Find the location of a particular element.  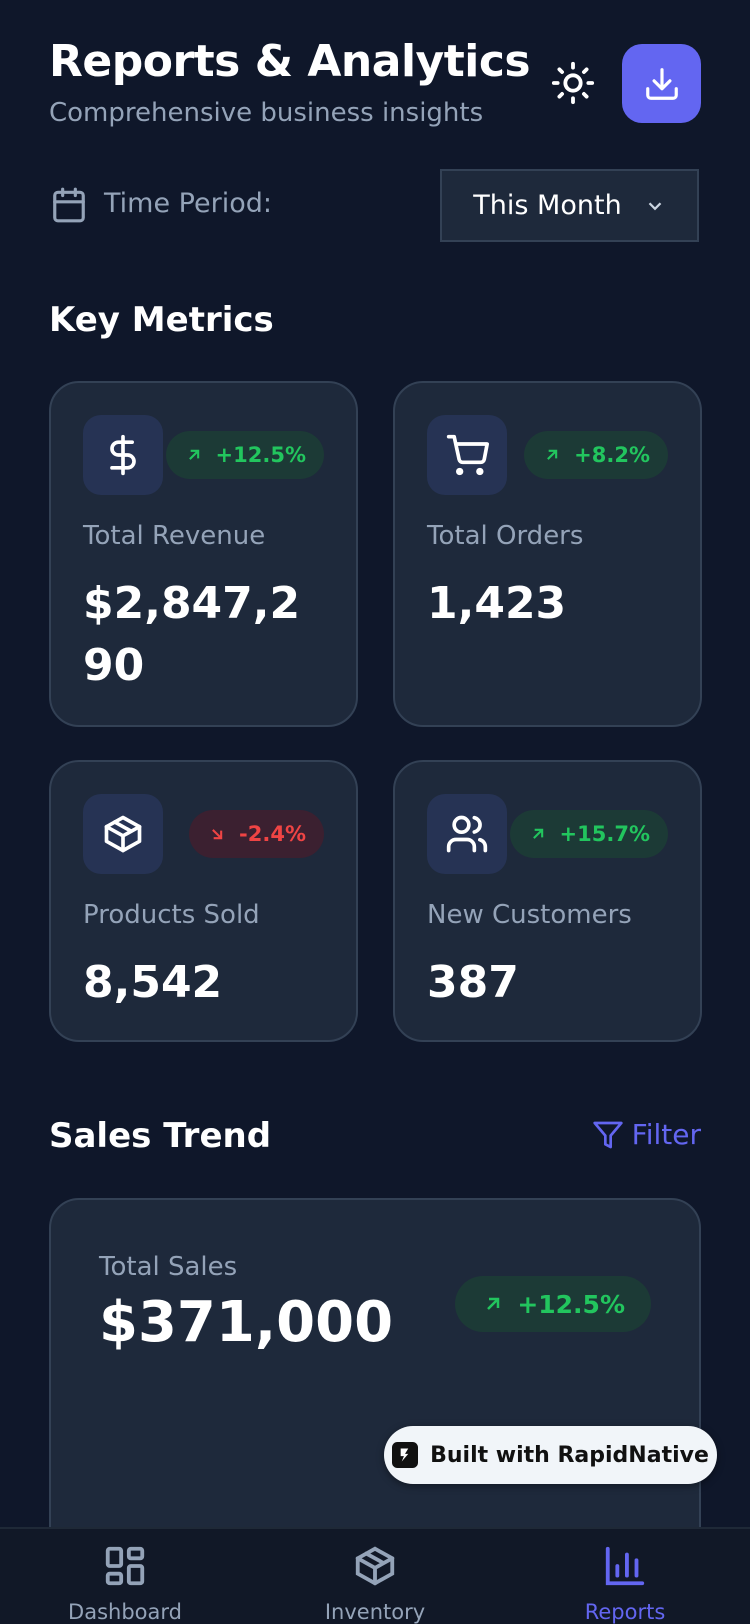

metric-value: $2,847,290 is located at coordinates (192, 634).